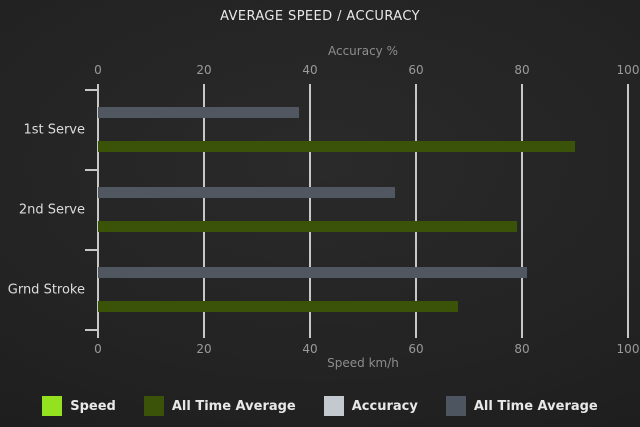 This screenshot has height=427, width=640. What do you see at coordinates (416, 349) in the screenshot?
I see `bottom-axis-tick: 60` at bounding box center [416, 349].